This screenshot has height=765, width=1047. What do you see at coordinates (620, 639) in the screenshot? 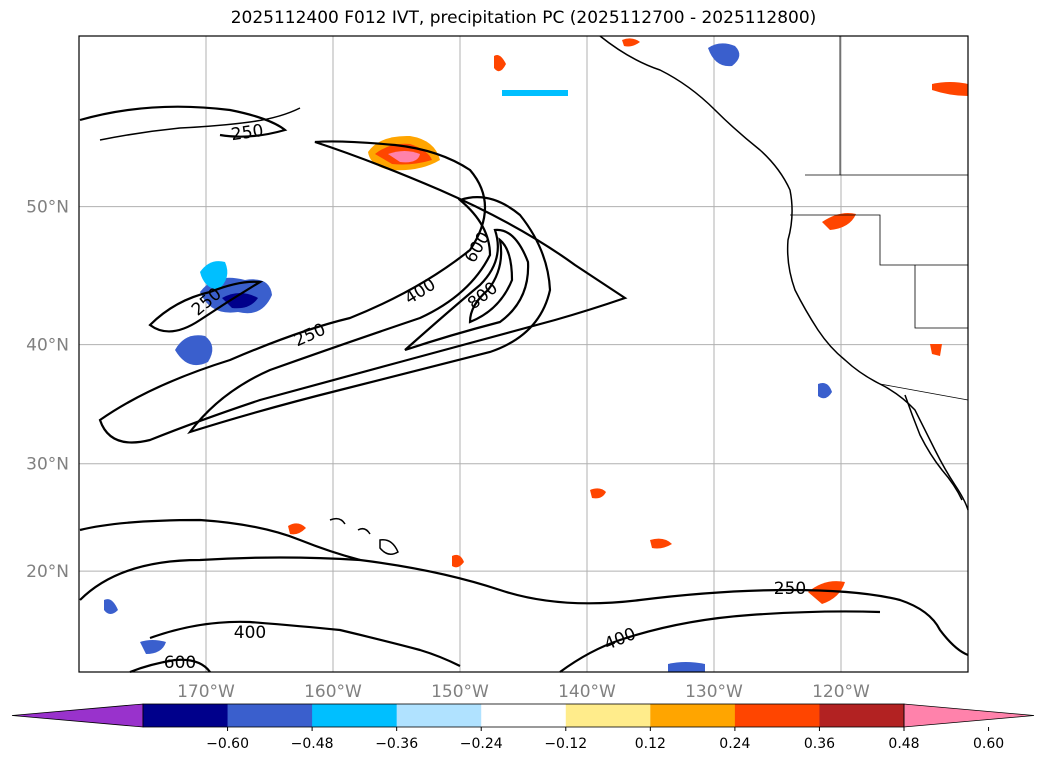
I see `contour-label-400-southeast: 400` at bounding box center [620, 639].